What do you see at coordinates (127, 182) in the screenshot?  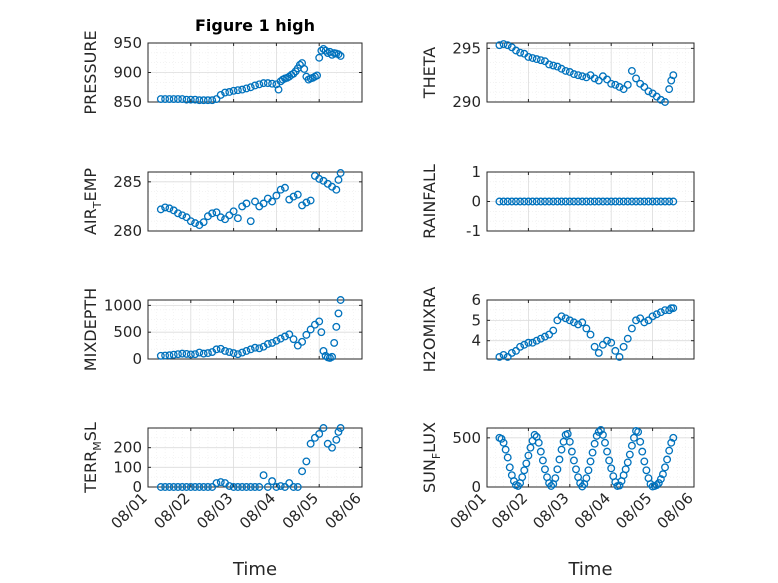 I see `y-tick-label: 285` at bounding box center [127, 182].